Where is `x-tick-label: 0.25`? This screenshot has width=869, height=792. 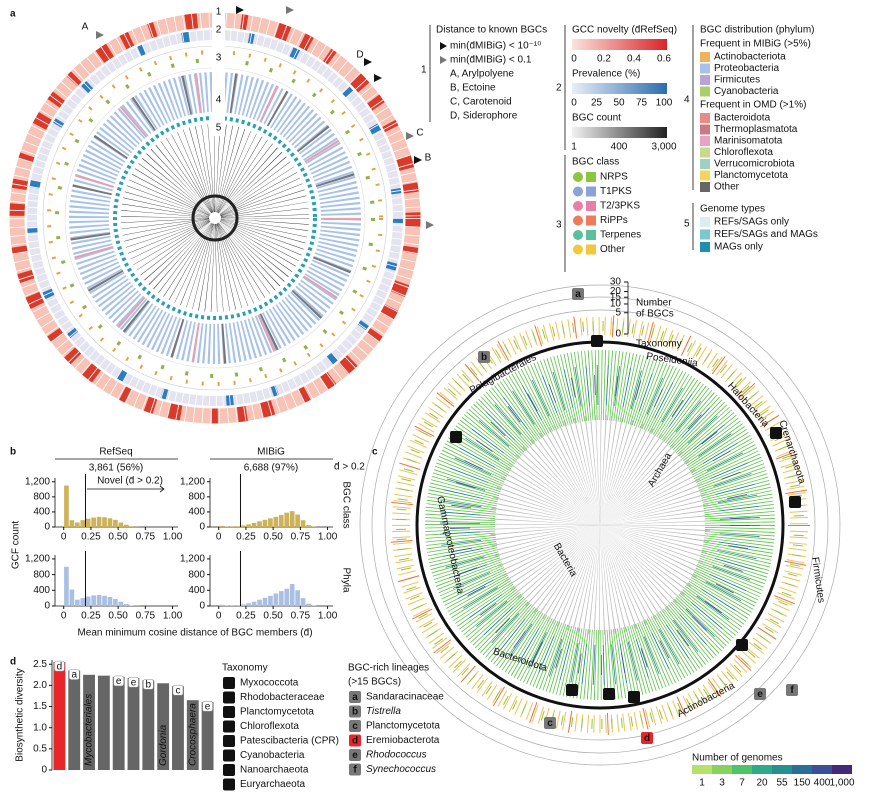 x-tick-label: 0.25 is located at coordinates (246, 537).